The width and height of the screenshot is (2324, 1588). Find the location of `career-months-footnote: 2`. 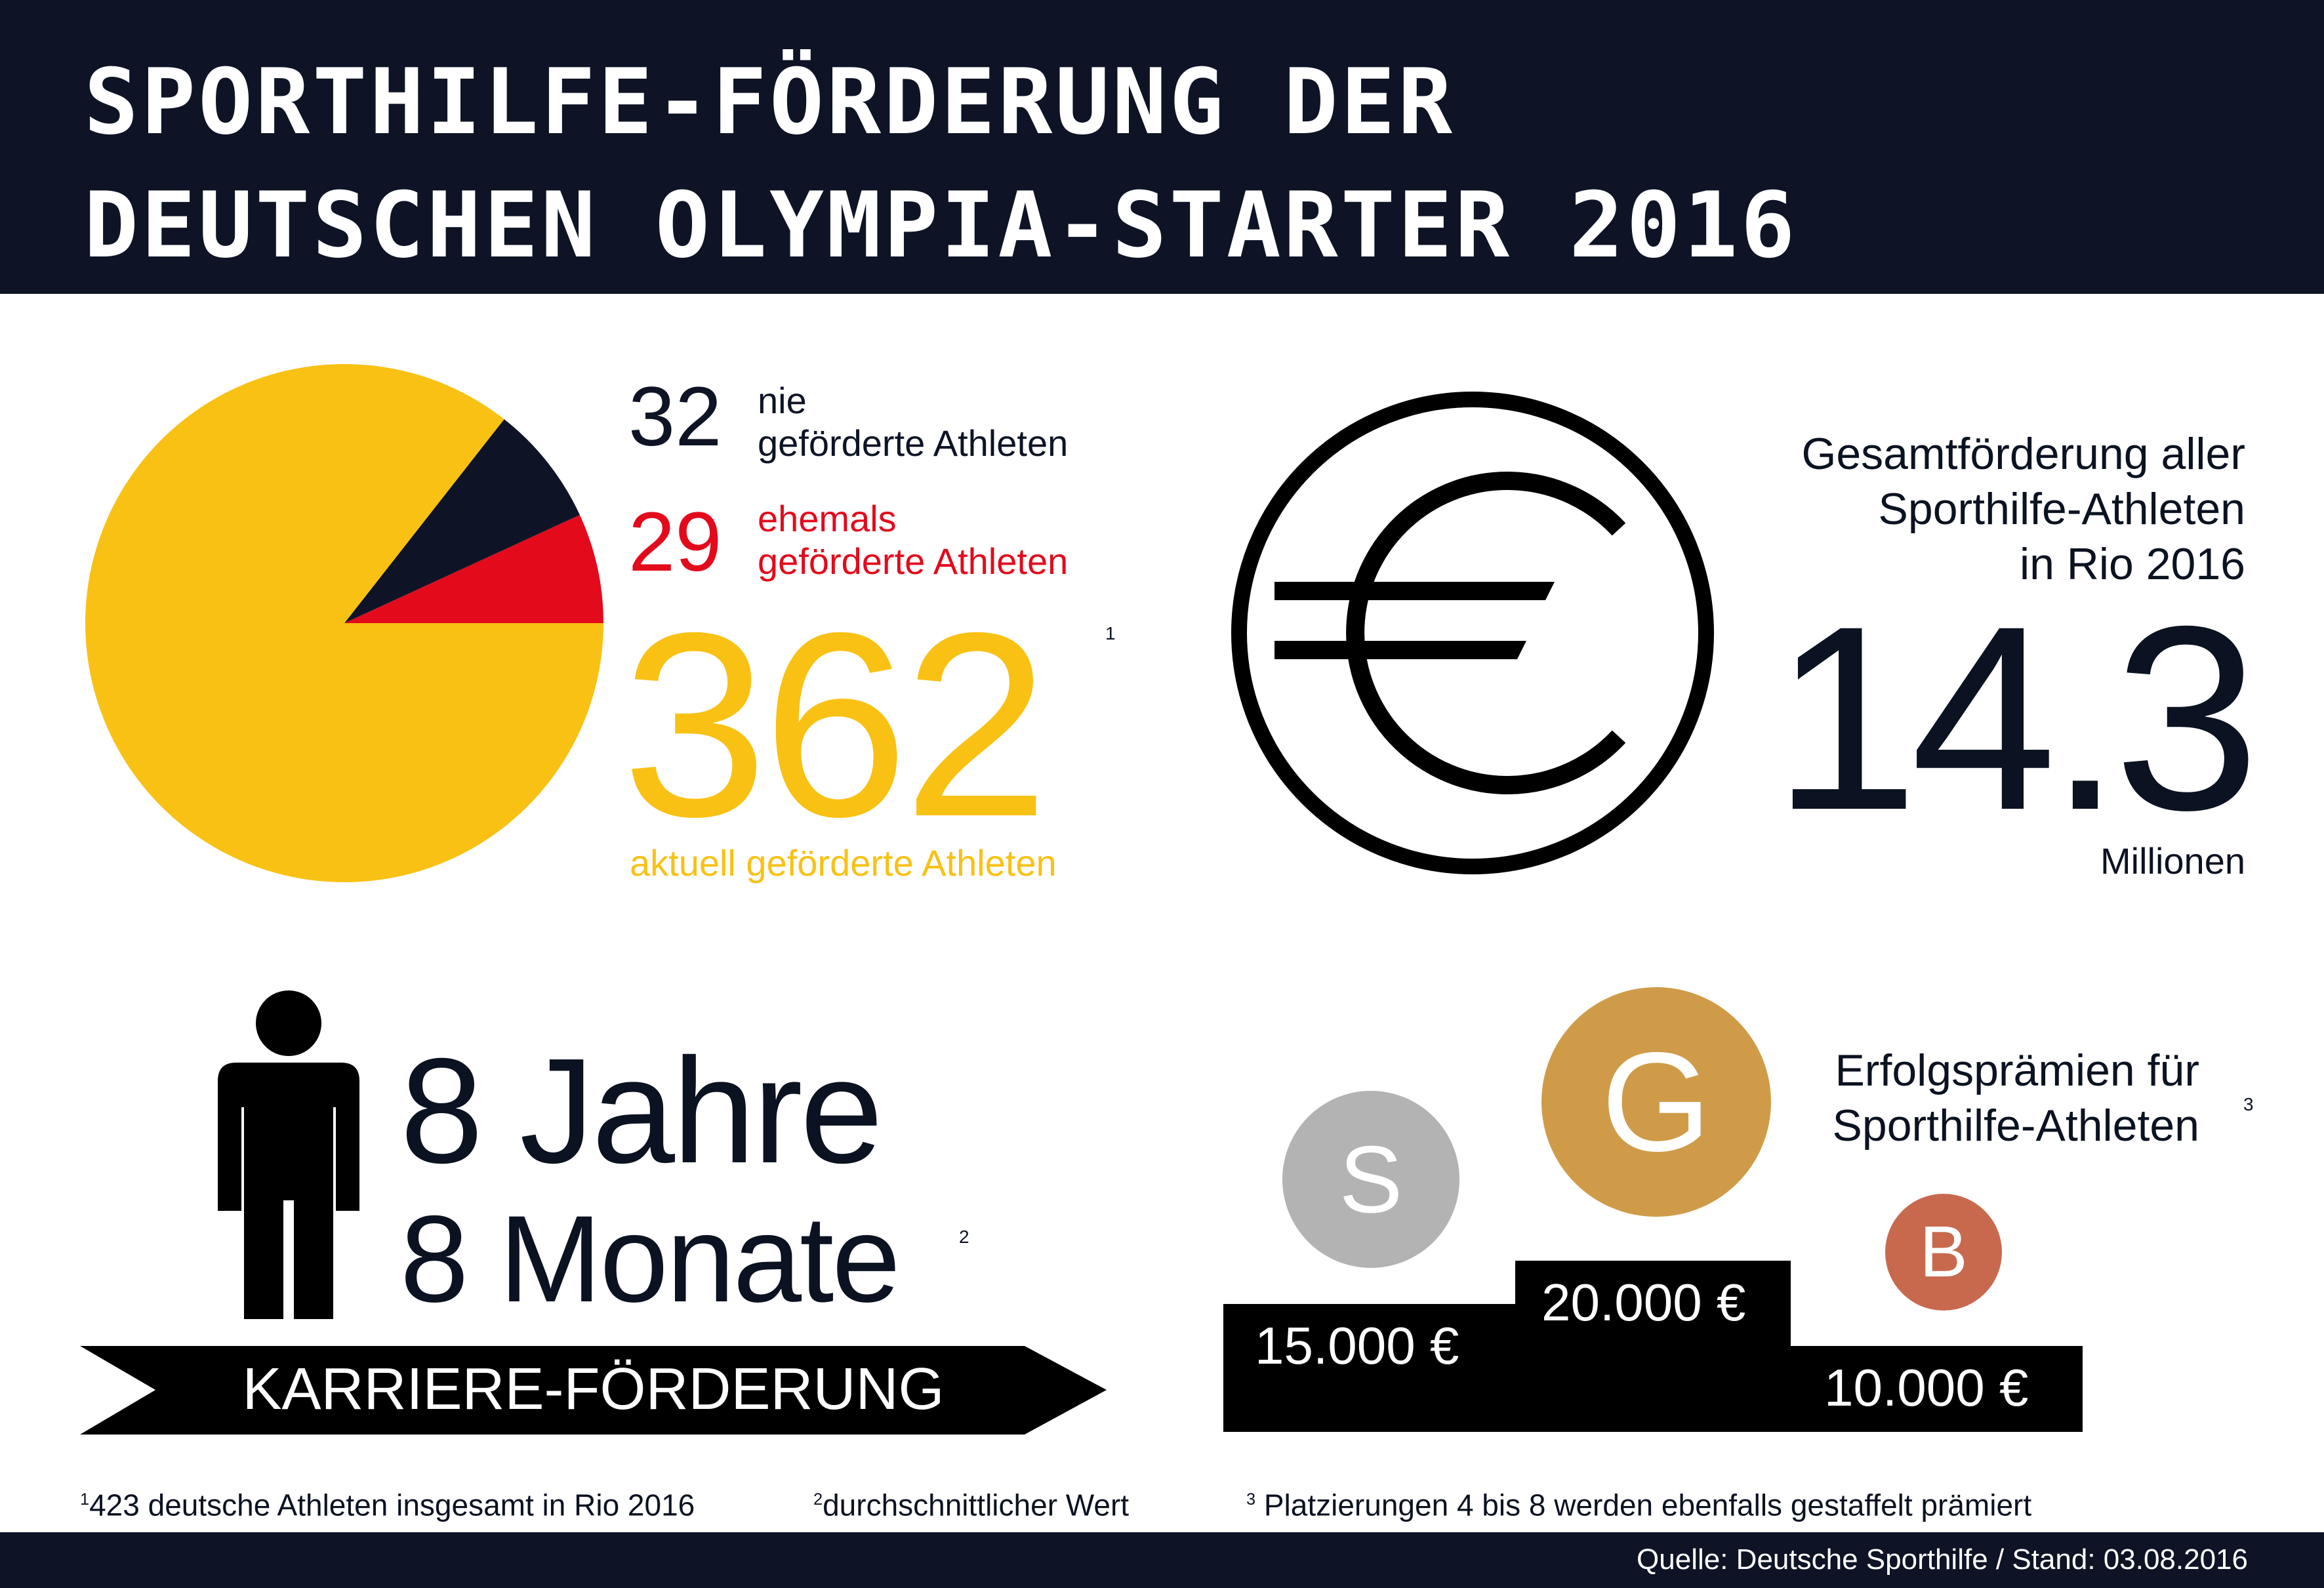

career-months-footnote: 2 is located at coordinates (964, 1237).